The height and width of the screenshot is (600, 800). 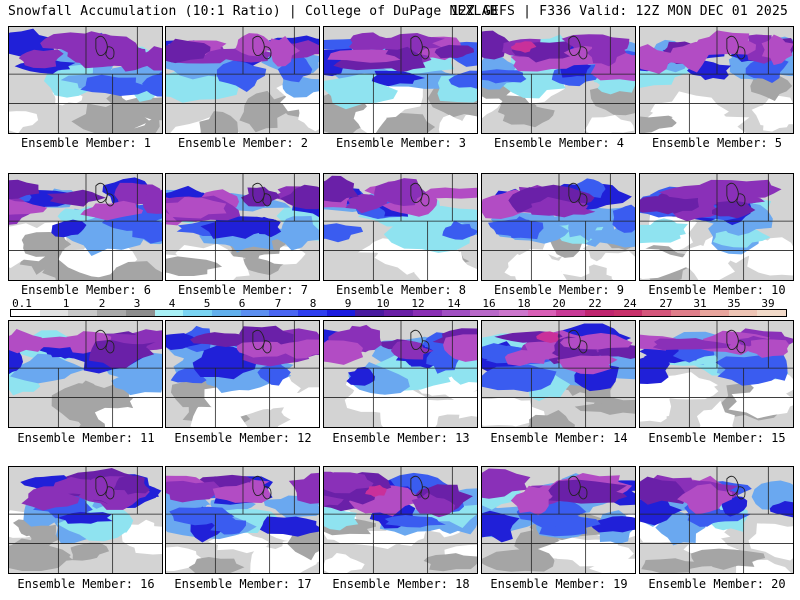 What do you see at coordinates (717, 584) in the screenshot?
I see `ensemble-member-label: Ensemble Member: 20` at bounding box center [717, 584].